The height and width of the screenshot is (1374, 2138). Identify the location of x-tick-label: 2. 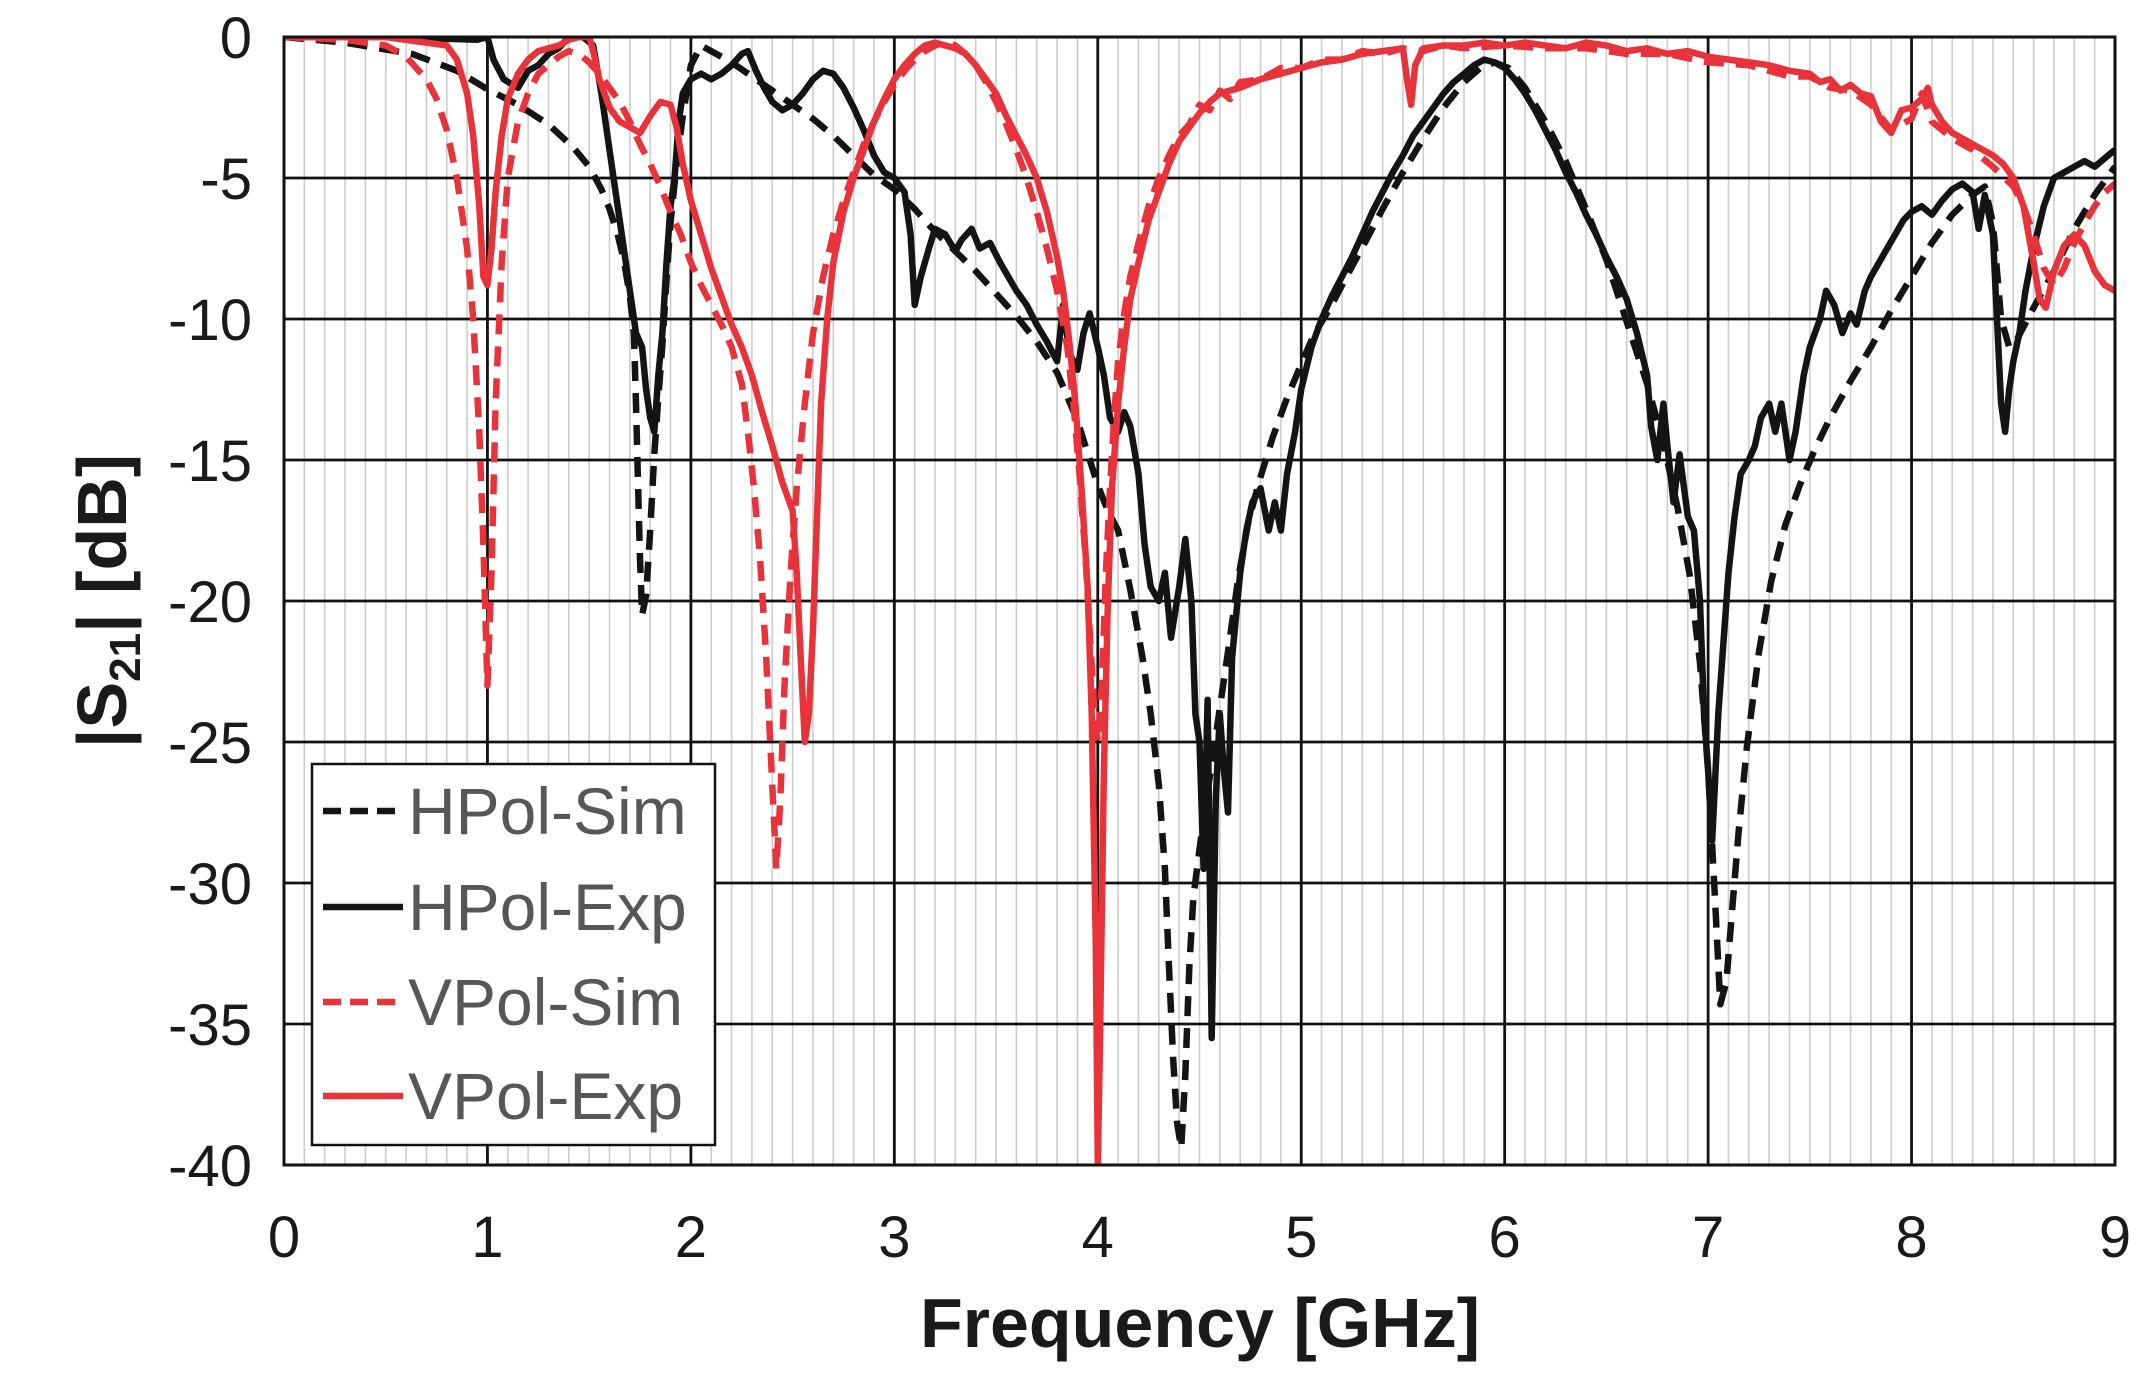
(691, 1237).